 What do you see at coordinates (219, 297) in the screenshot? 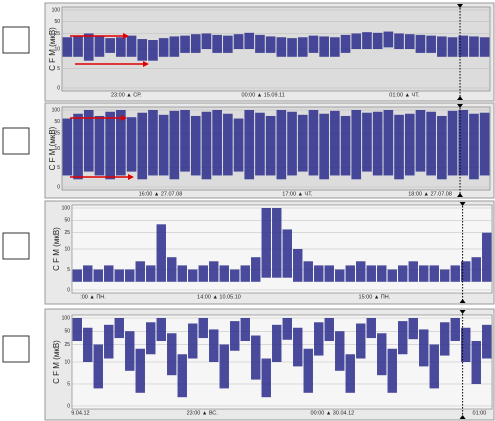
I see `x-tick-label: 14:00 ▲ 10.05.10` at bounding box center [219, 297].